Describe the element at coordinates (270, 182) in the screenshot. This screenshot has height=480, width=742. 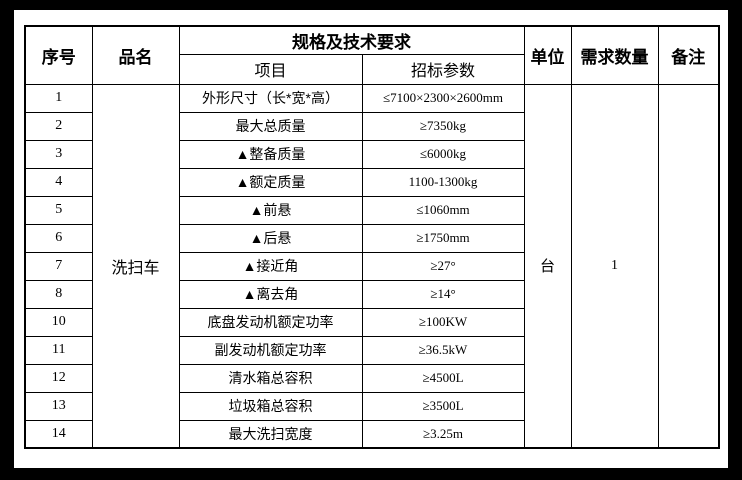
I see `row-item: ▲额定质量` at that location.